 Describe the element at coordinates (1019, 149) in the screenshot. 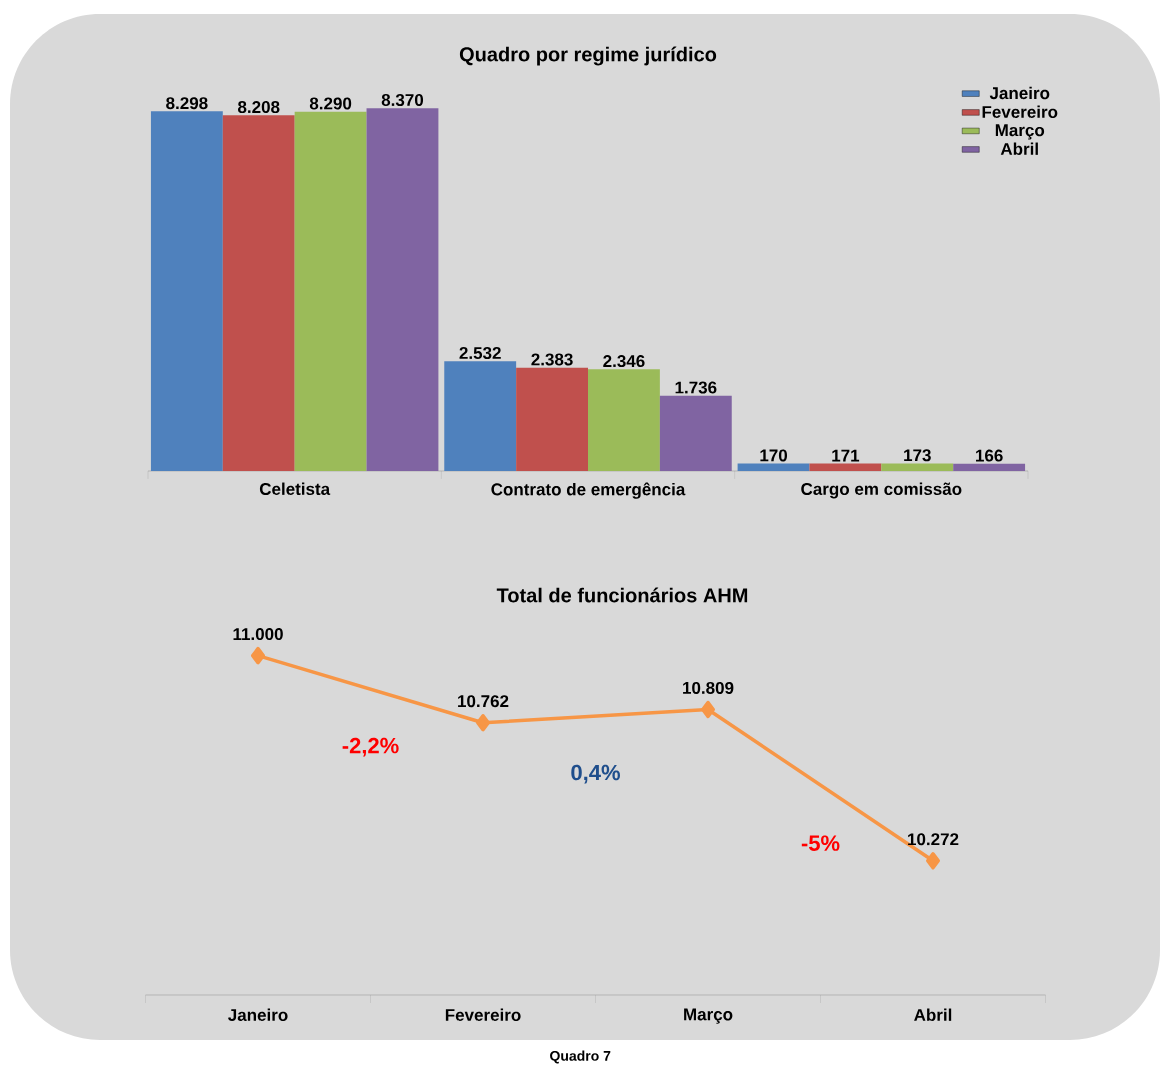

I see `legend-label: Abril` at that location.